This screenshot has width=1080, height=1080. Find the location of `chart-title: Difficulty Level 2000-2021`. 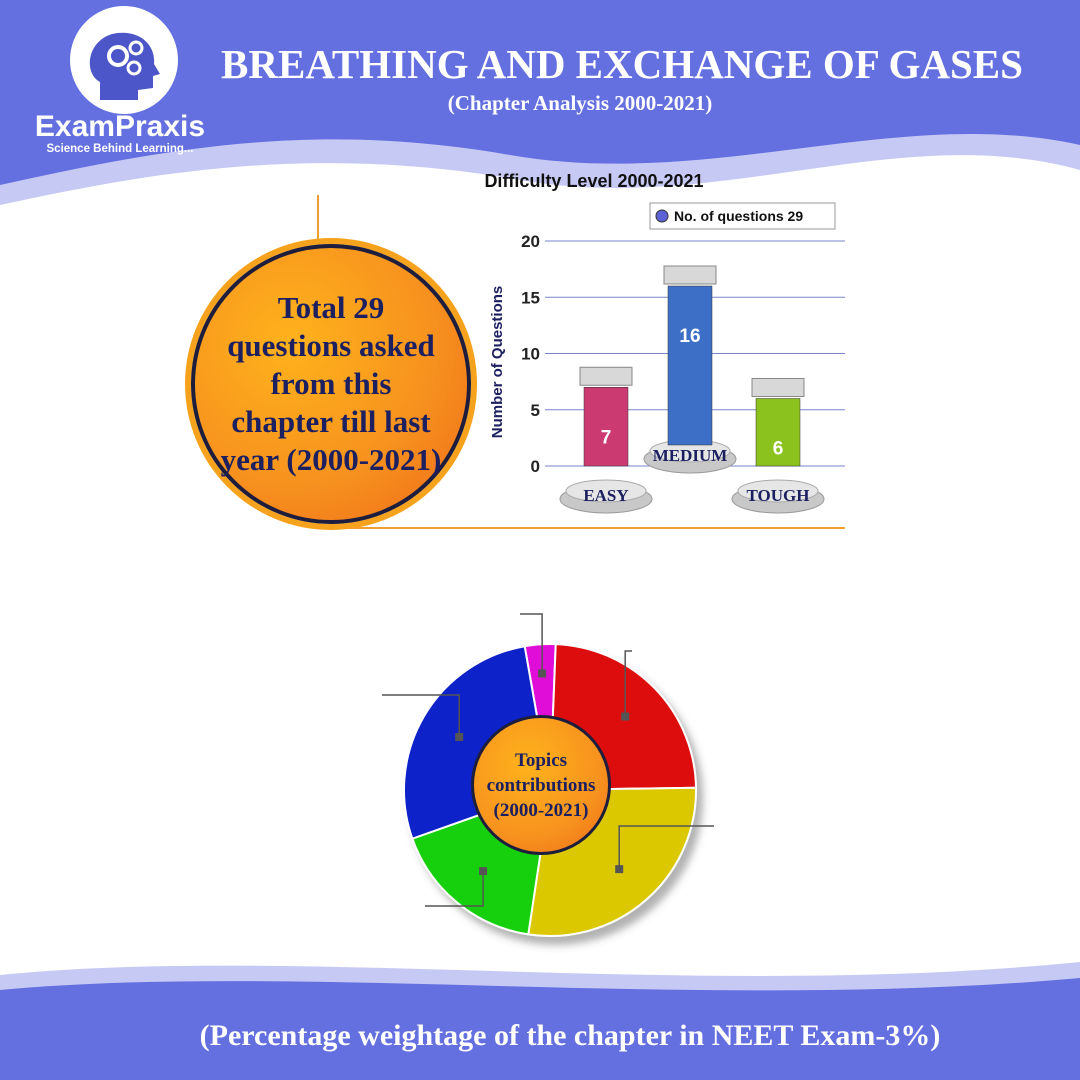

chart-title: Difficulty Level 2000-2021 is located at coordinates (593, 181).